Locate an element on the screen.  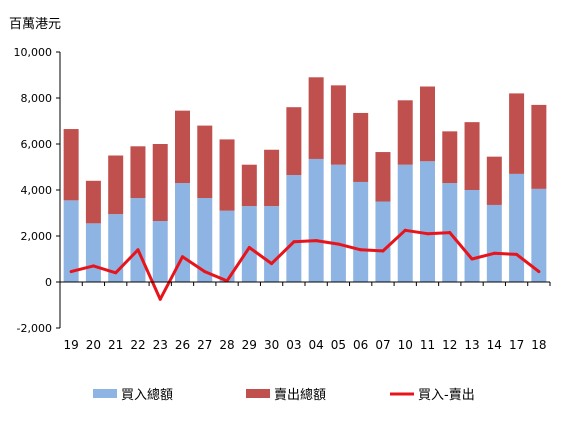
x-tick-label: 17 is located at coordinates (516, 345).